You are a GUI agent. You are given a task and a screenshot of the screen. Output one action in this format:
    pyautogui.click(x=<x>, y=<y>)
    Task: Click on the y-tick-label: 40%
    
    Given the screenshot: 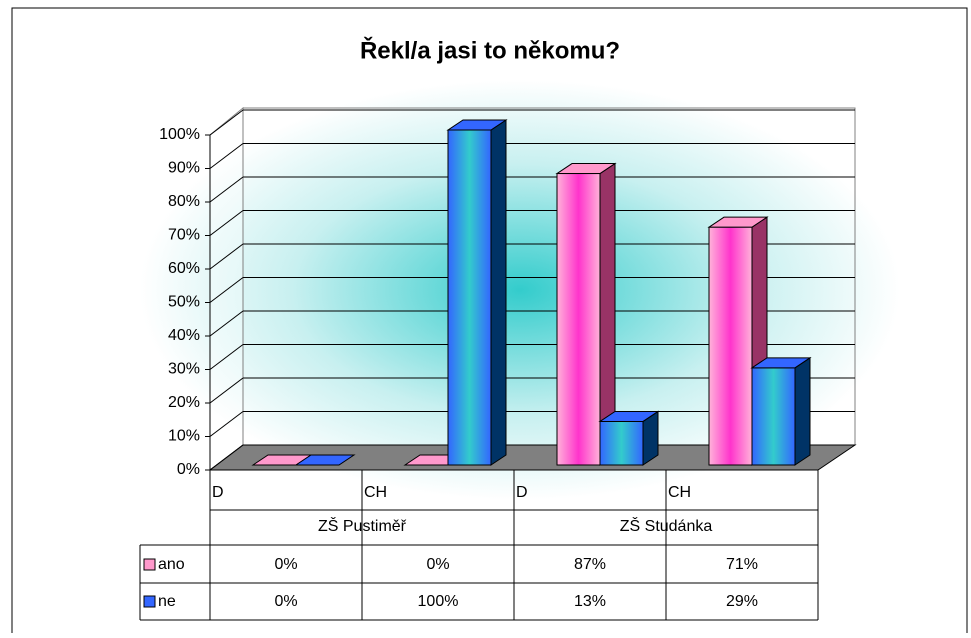 What is the action you would take?
    pyautogui.click(x=184, y=335)
    